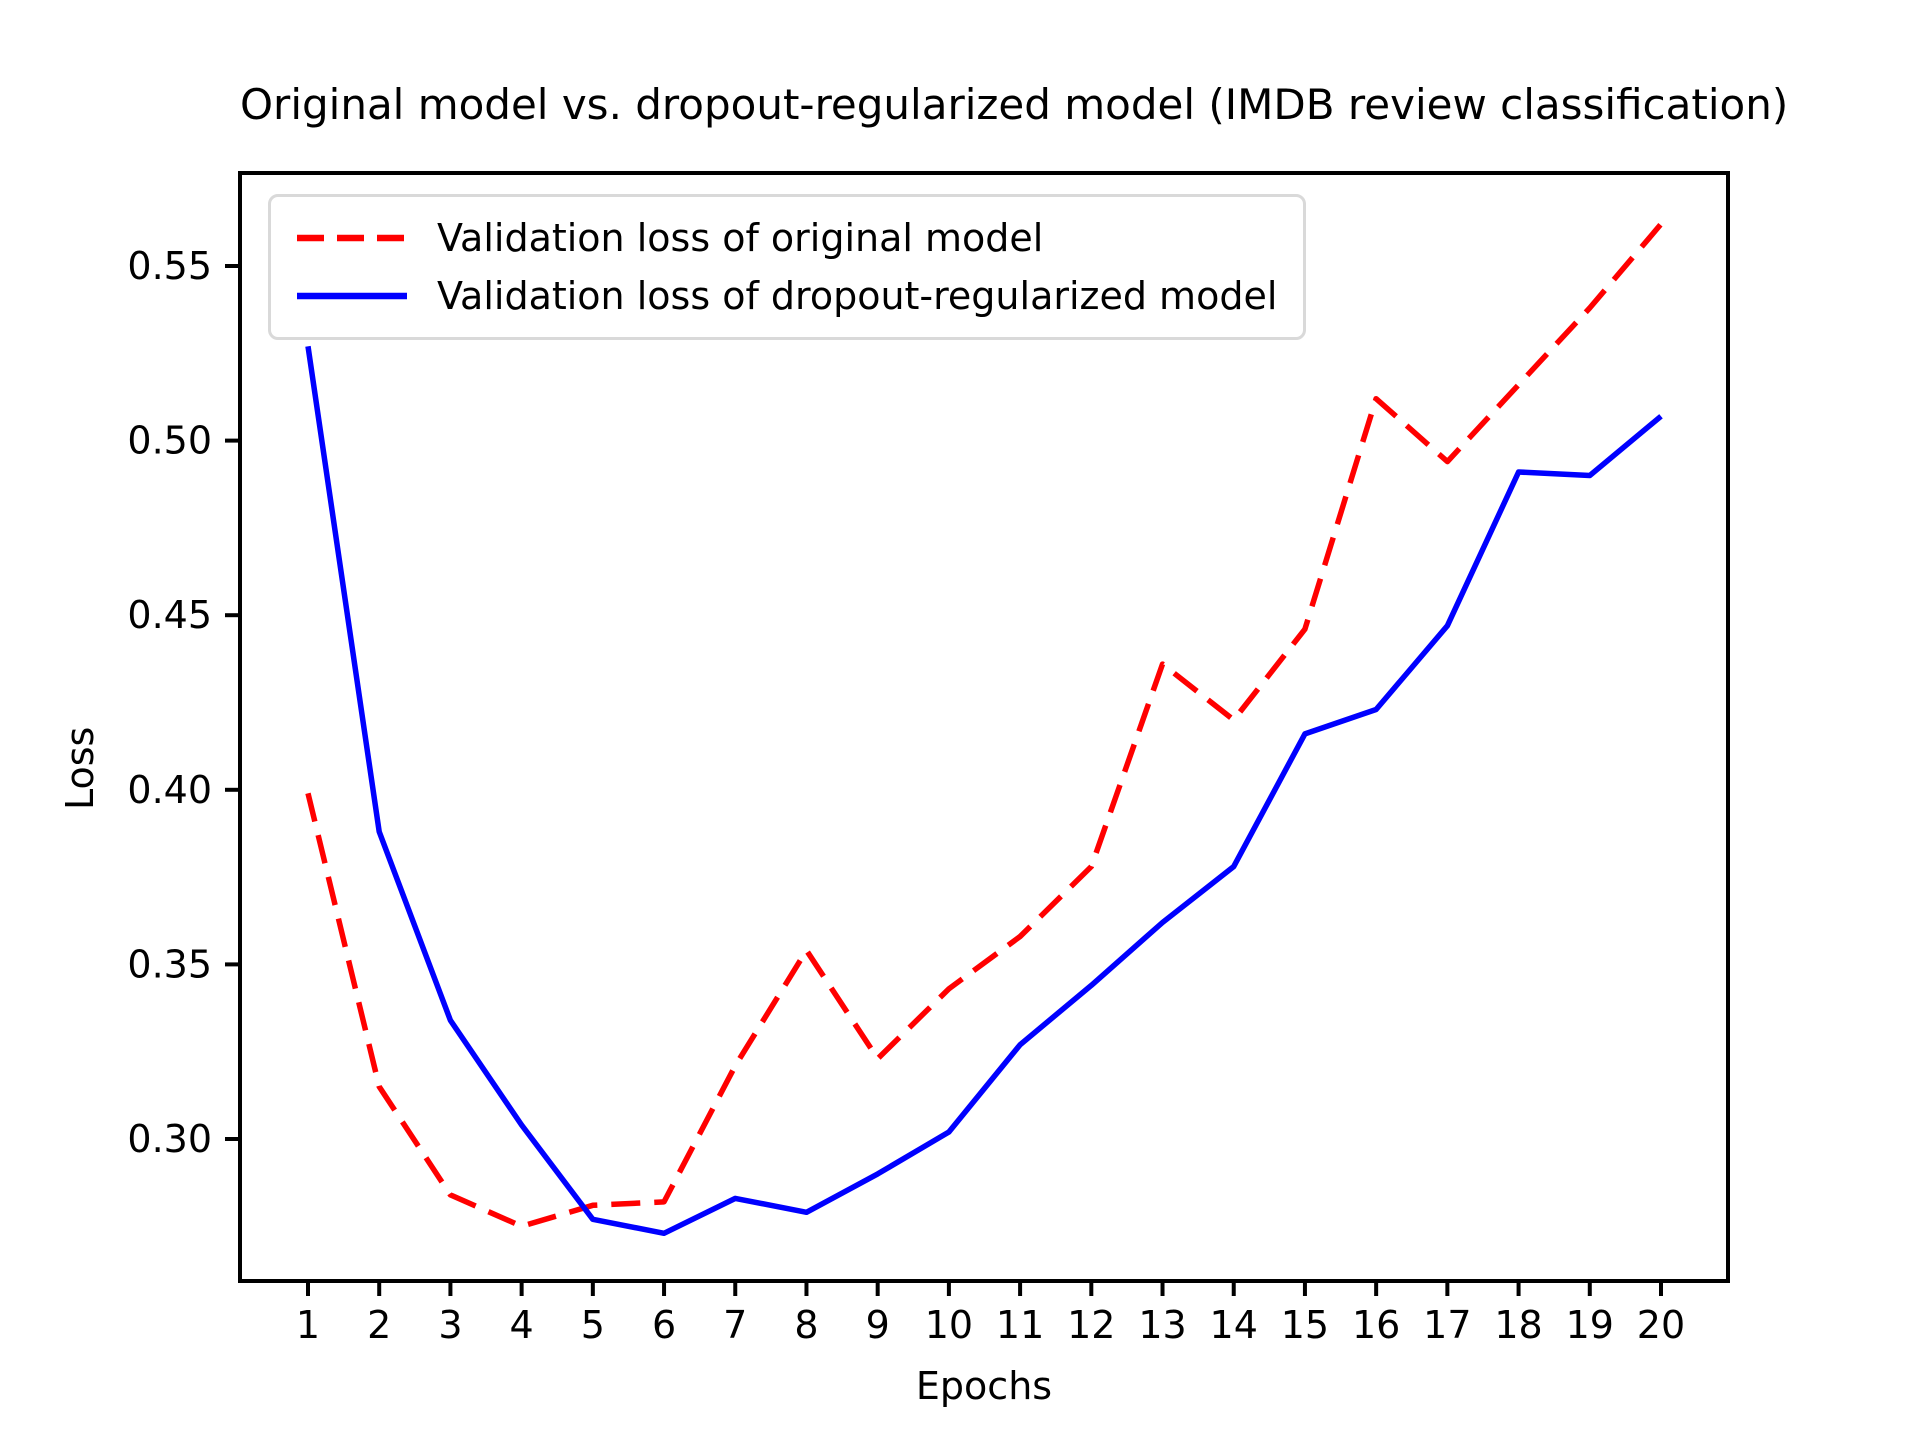 The height and width of the screenshot is (1440, 1920). Describe the element at coordinates (1020, 1325) in the screenshot. I see `x-tick-label: 11` at that location.